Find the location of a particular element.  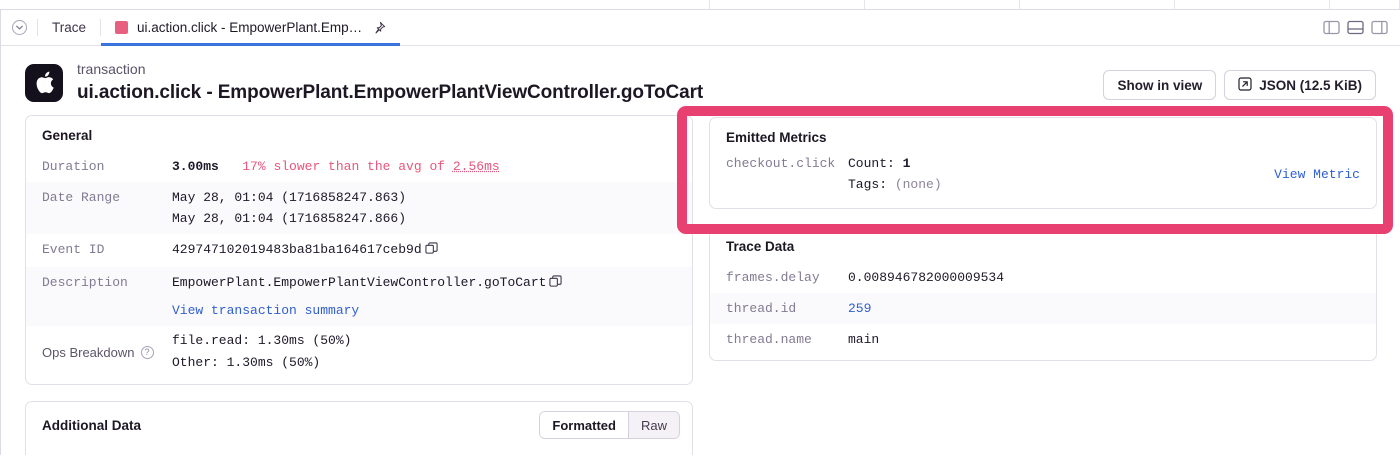

general-card-title: General is located at coordinates (67, 135).